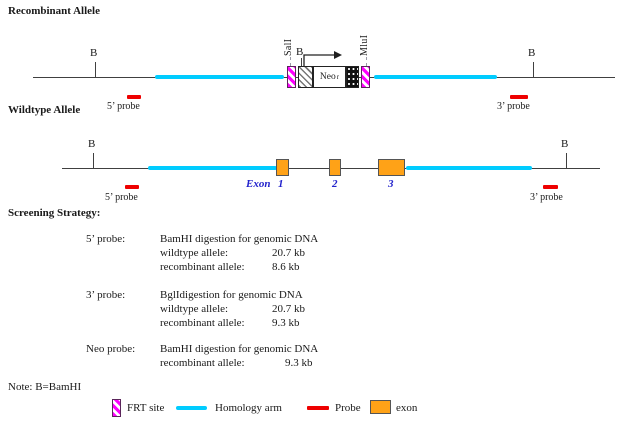  What do you see at coordinates (111, 349) in the screenshot?
I see `probe-name: Neo probe:` at bounding box center [111, 349].